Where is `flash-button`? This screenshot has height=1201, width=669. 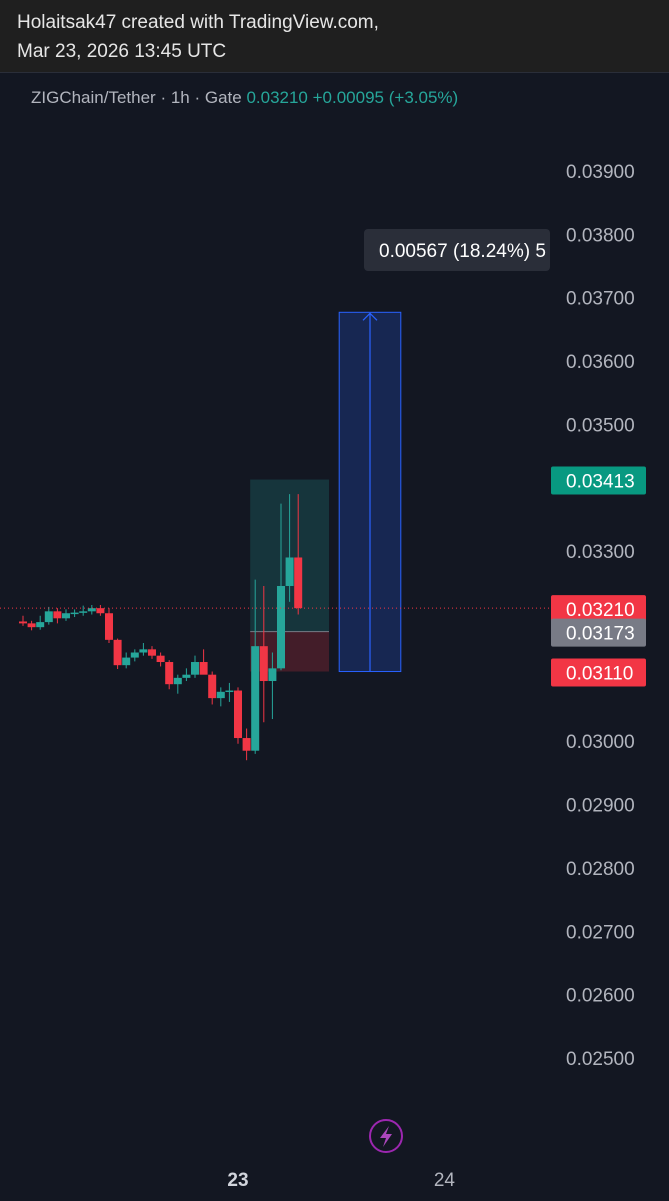 flash-button is located at coordinates (386, 1136).